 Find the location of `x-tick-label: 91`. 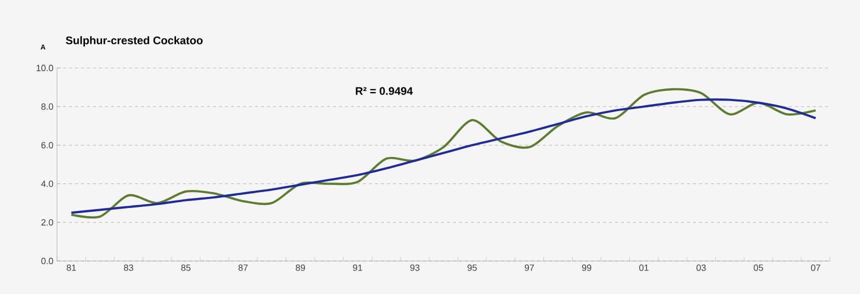

x-tick-label: 91 is located at coordinates (357, 267).